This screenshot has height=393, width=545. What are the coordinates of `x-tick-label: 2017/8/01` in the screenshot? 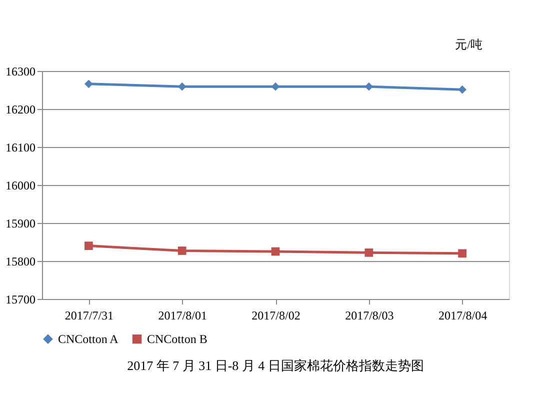 It's located at (182, 315).